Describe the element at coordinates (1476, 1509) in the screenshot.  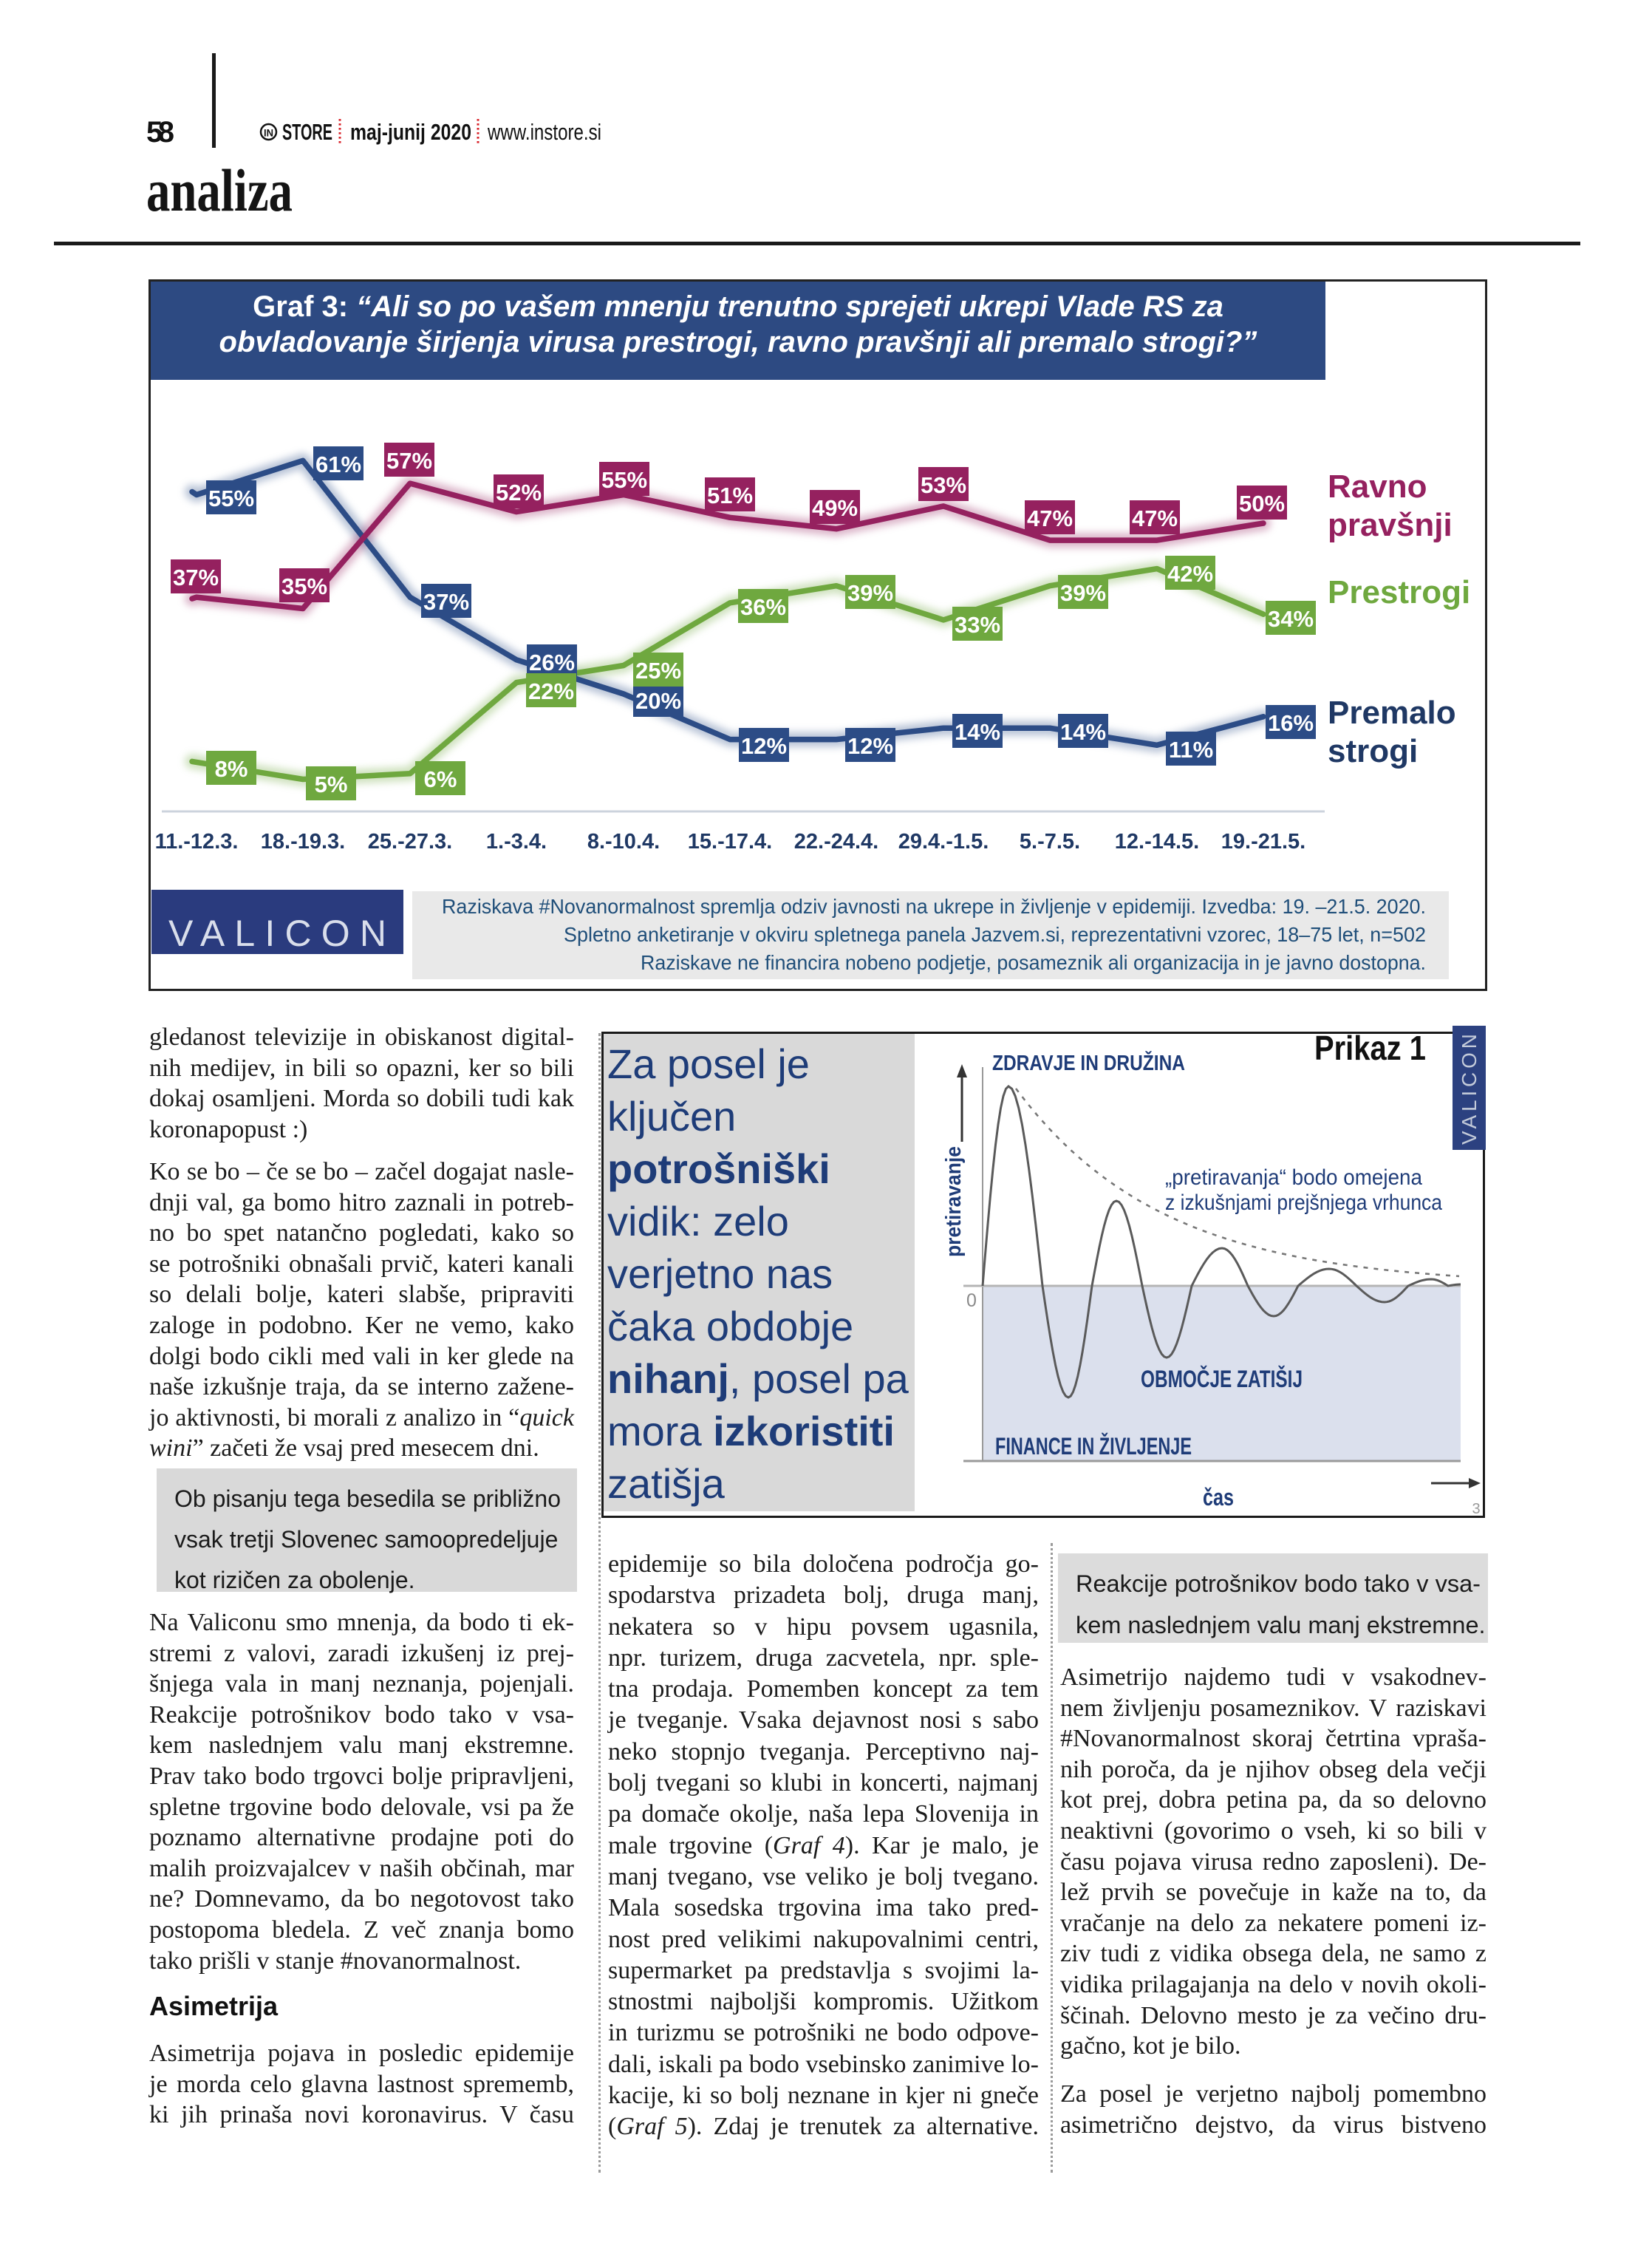
I see `svg-text: 3` at that location.